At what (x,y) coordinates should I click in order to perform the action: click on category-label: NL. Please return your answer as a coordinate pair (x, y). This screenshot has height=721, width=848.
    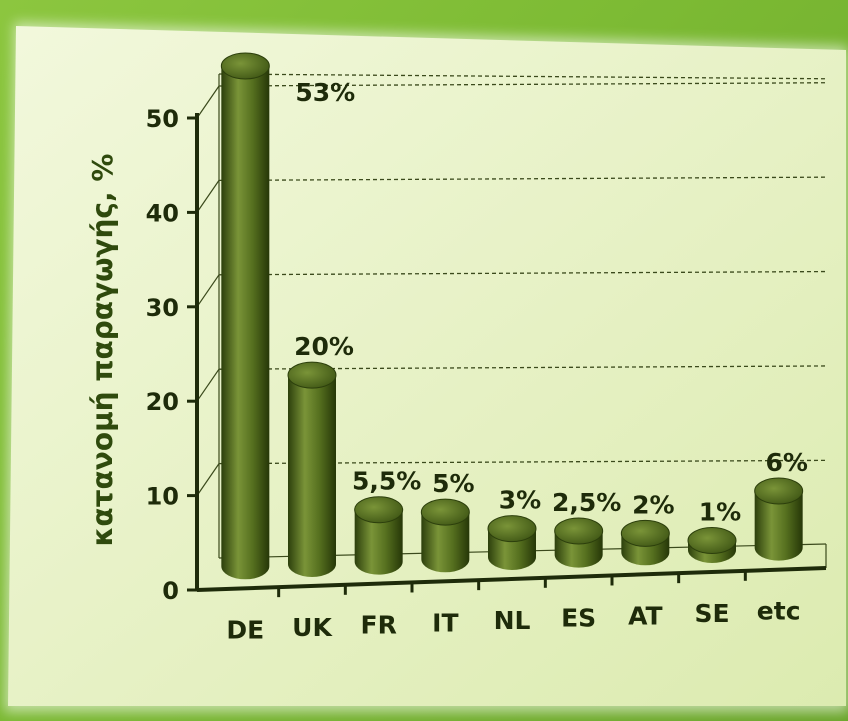
    Looking at the image, I should click on (512, 620).